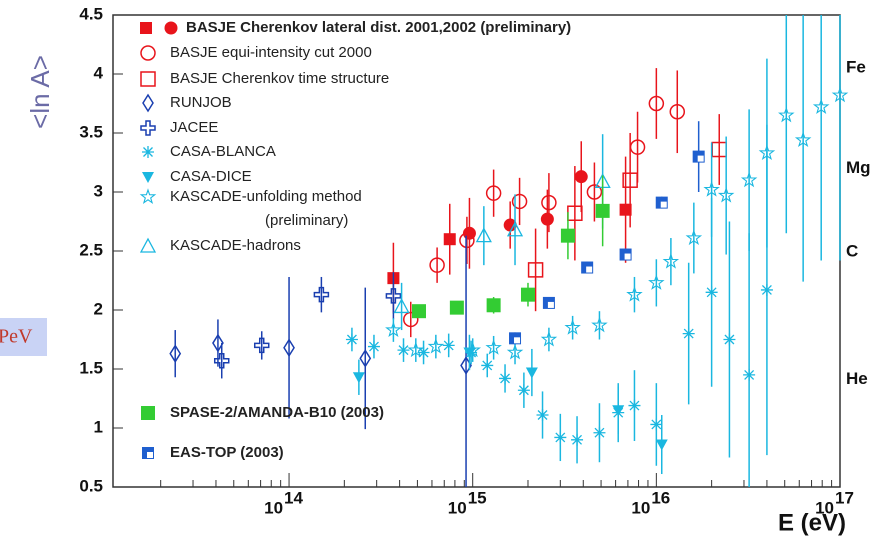  What do you see at coordinates (194, 127) in the screenshot?
I see `legend-label: JACEE` at bounding box center [194, 127].